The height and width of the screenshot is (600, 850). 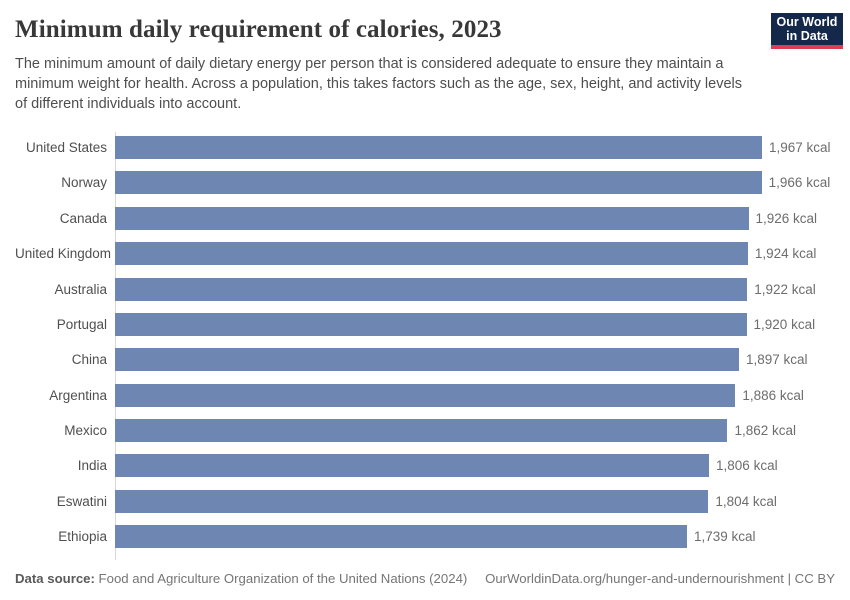 I want to click on bar-area: 1,966 kcal, so click(x=475, y=182).